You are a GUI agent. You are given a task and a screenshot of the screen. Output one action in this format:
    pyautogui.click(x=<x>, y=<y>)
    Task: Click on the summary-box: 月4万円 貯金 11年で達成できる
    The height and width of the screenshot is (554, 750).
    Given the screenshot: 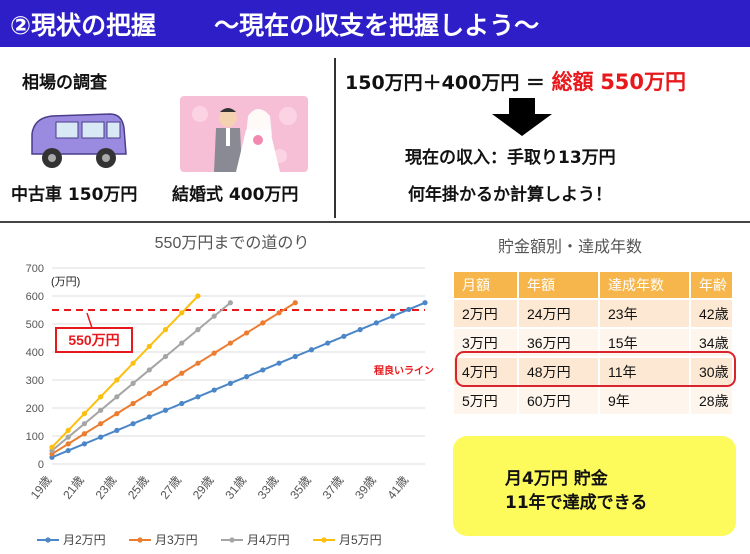 What is the action you would take?
    pyautogui.click(x=594, y=486)
    